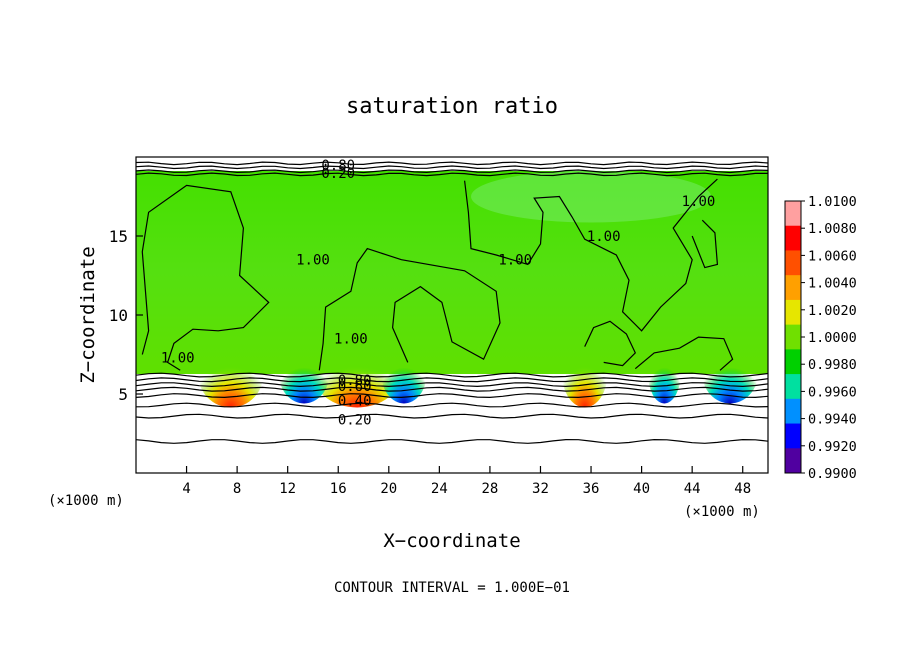  What do you see at coordinates (88, 314) in the screenshot?
I see `y-axis-label: Z−coordinate` at bounding box center [88, 314].